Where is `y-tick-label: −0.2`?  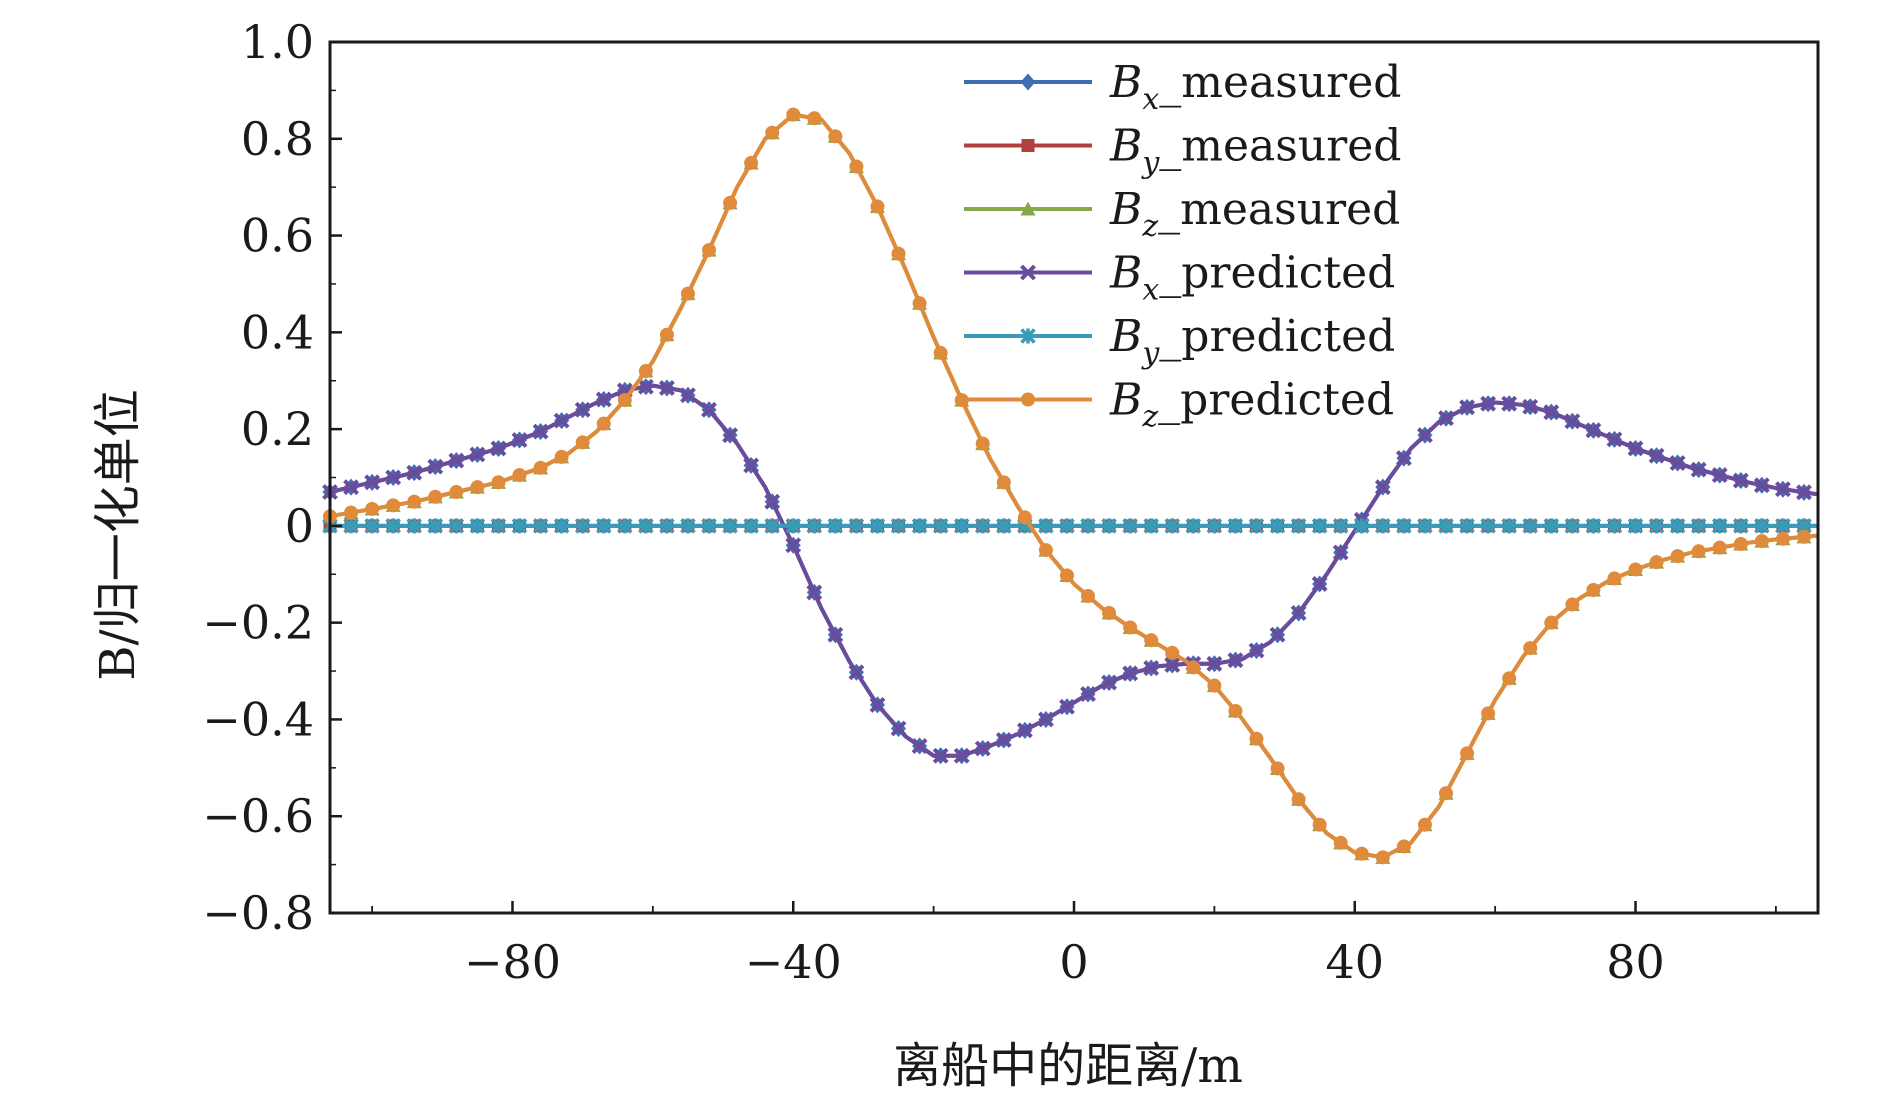
y-tick-label: −0.2 is located at coordinates (258, 623).